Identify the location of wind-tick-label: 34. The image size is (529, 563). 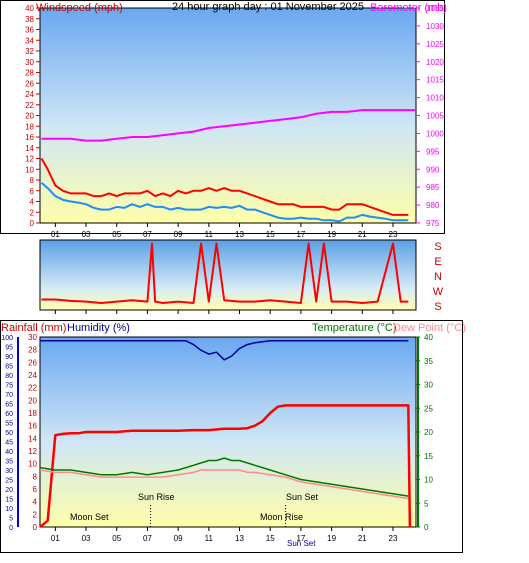
(29, 40).